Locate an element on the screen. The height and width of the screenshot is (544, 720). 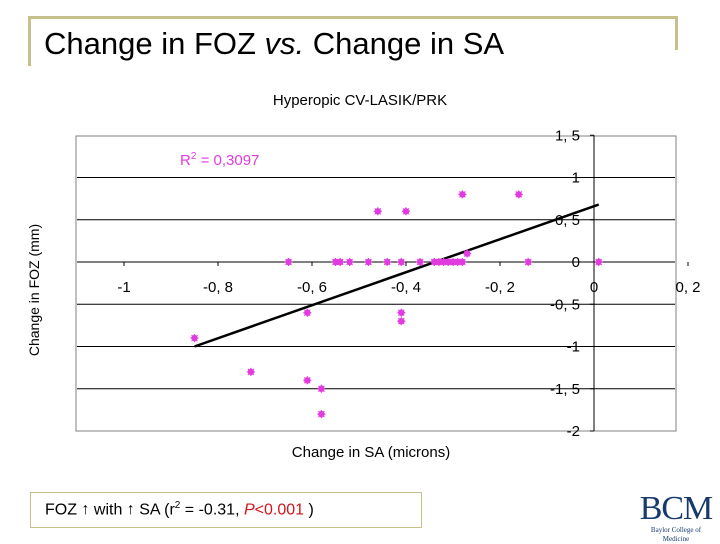
title-italic: vs. is located at coordinates (284, 43).